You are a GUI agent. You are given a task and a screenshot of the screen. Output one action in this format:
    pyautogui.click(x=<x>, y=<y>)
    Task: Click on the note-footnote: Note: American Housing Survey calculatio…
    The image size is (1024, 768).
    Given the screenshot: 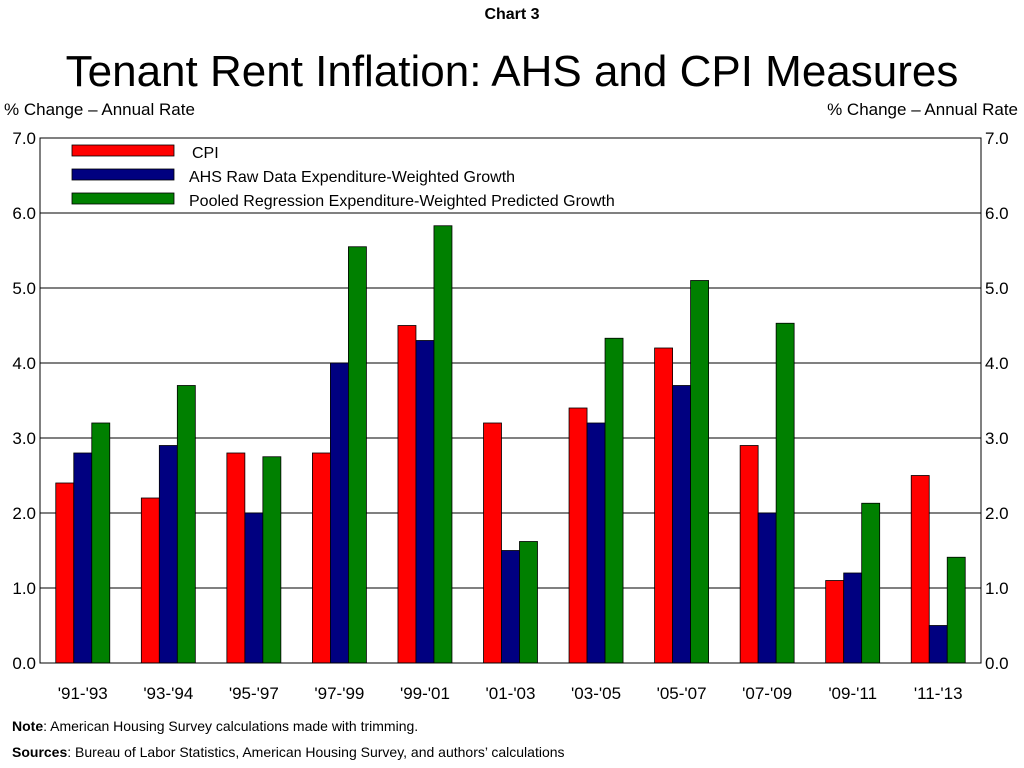 What is the action you would take?
    pyautogui.click(x=215, y=726)
    